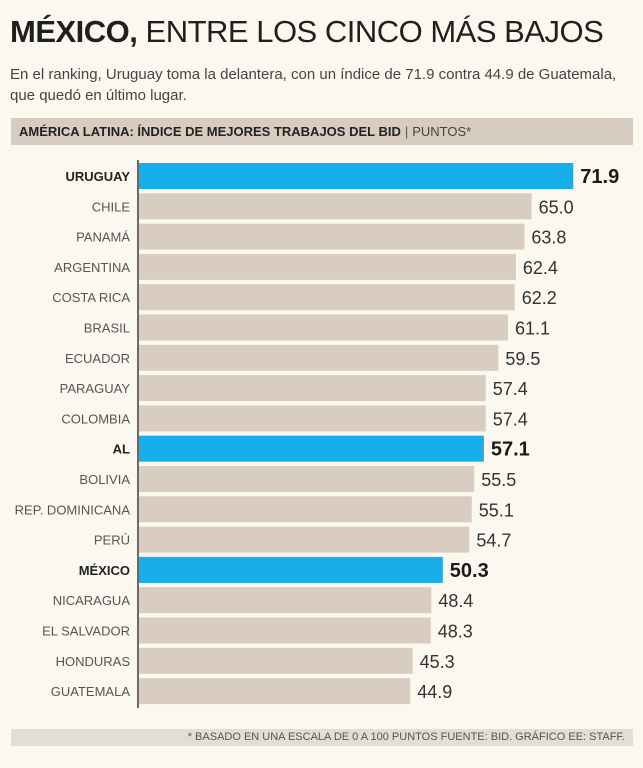  Describe the element at coordinates (112, 540) in the screenshot. I see `category-label: PERÚ` at that location.